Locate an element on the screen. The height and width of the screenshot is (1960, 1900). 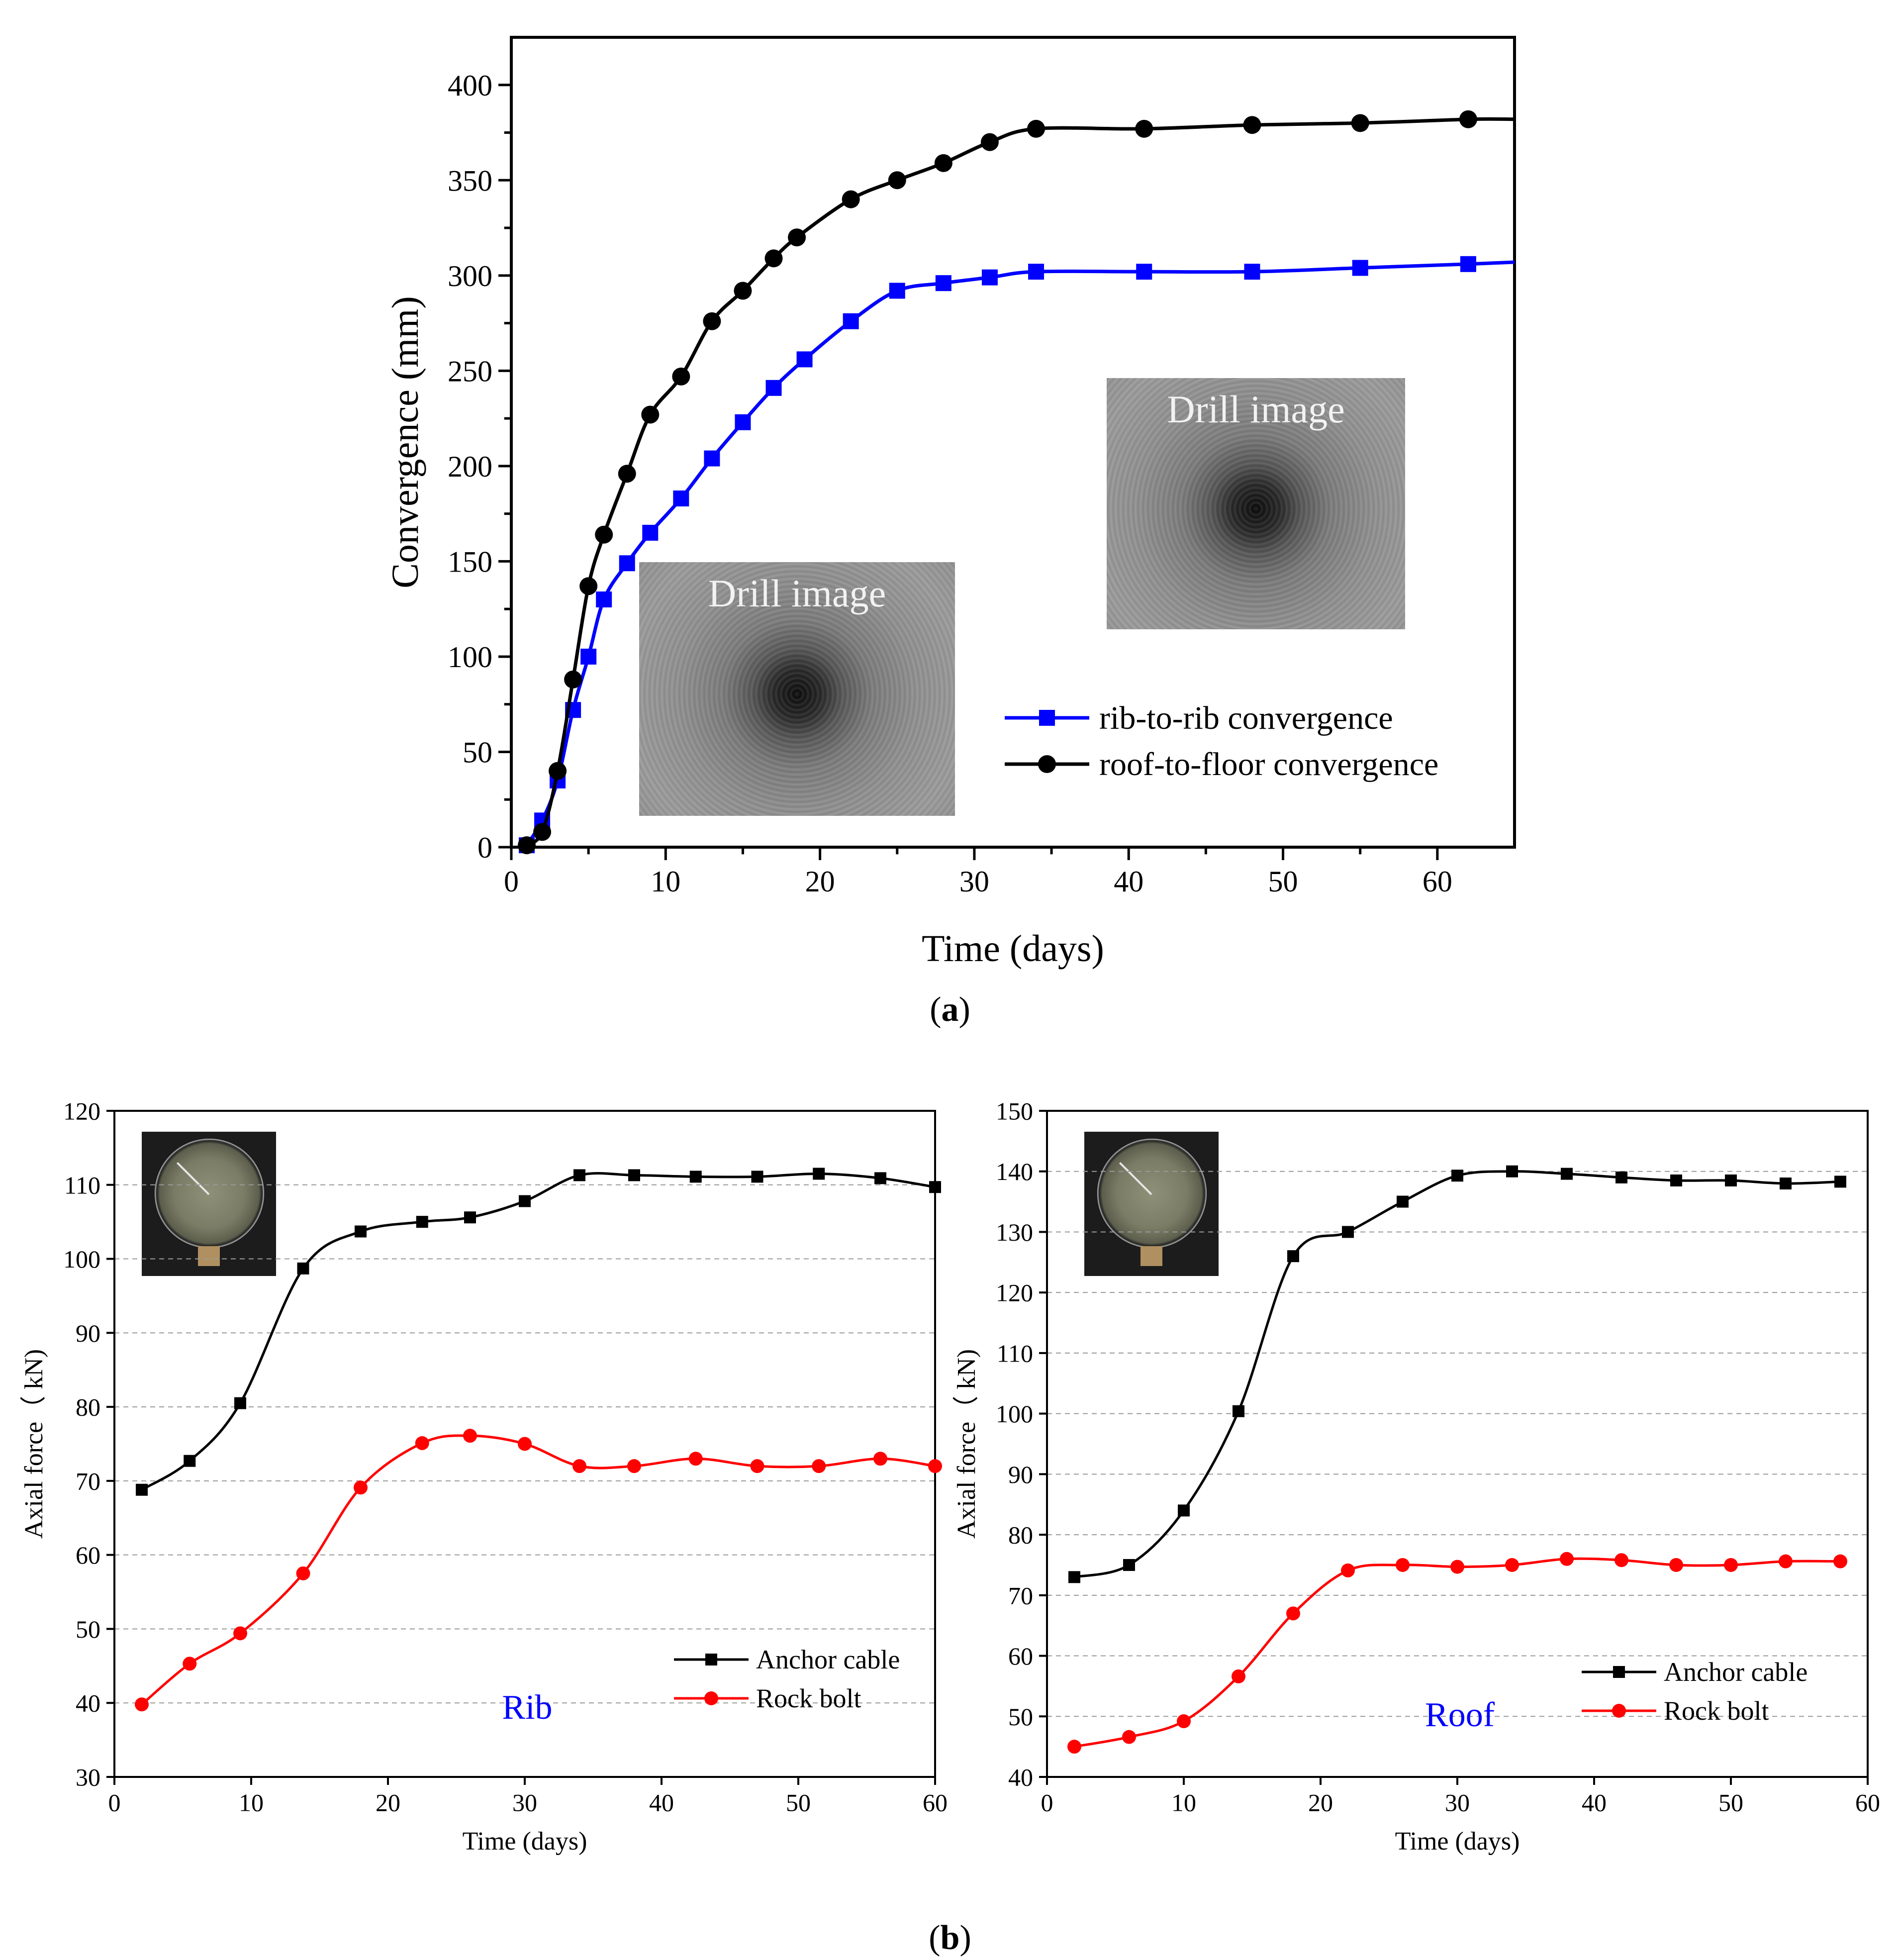
y-tick-label-0: 0 is located at coordinates (485, 847).